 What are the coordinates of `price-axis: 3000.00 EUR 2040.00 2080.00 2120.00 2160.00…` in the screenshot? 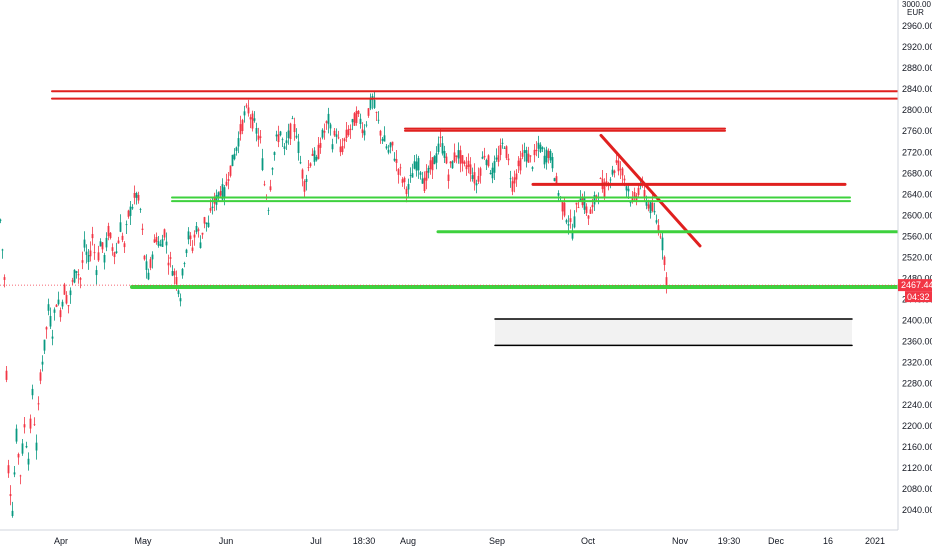 It's located at (914, 265).